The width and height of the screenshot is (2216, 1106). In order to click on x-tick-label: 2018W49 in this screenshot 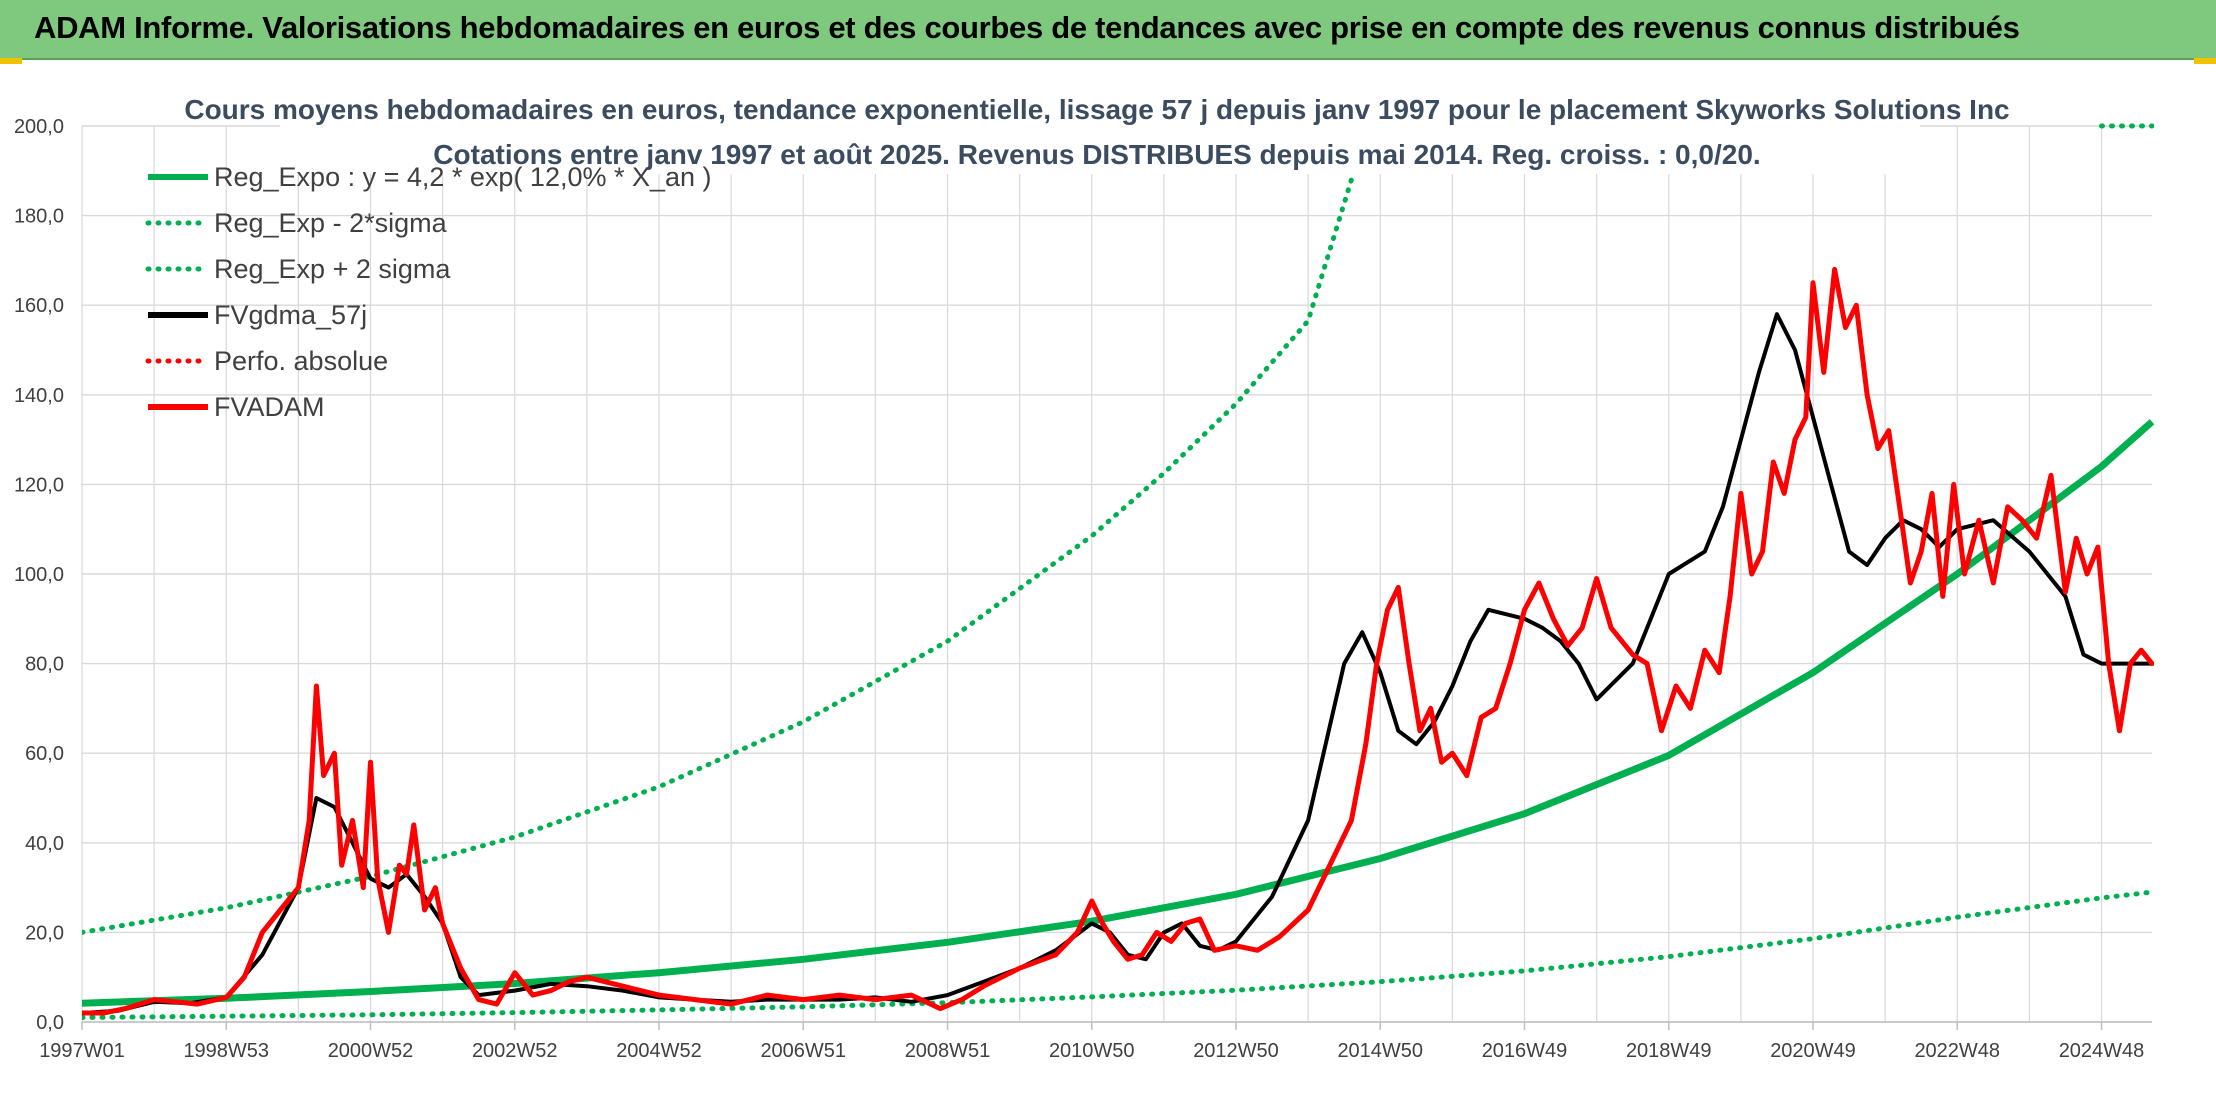, I will do `click(1669, 1051)`.